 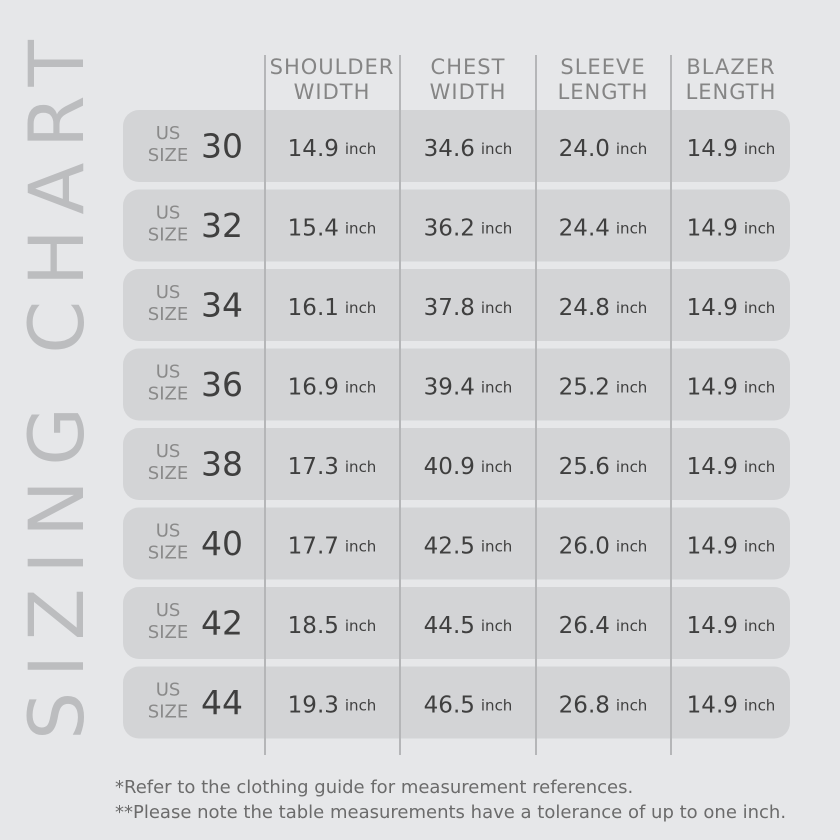 I want to click on value: 24.8, so click(x=584, y=308).